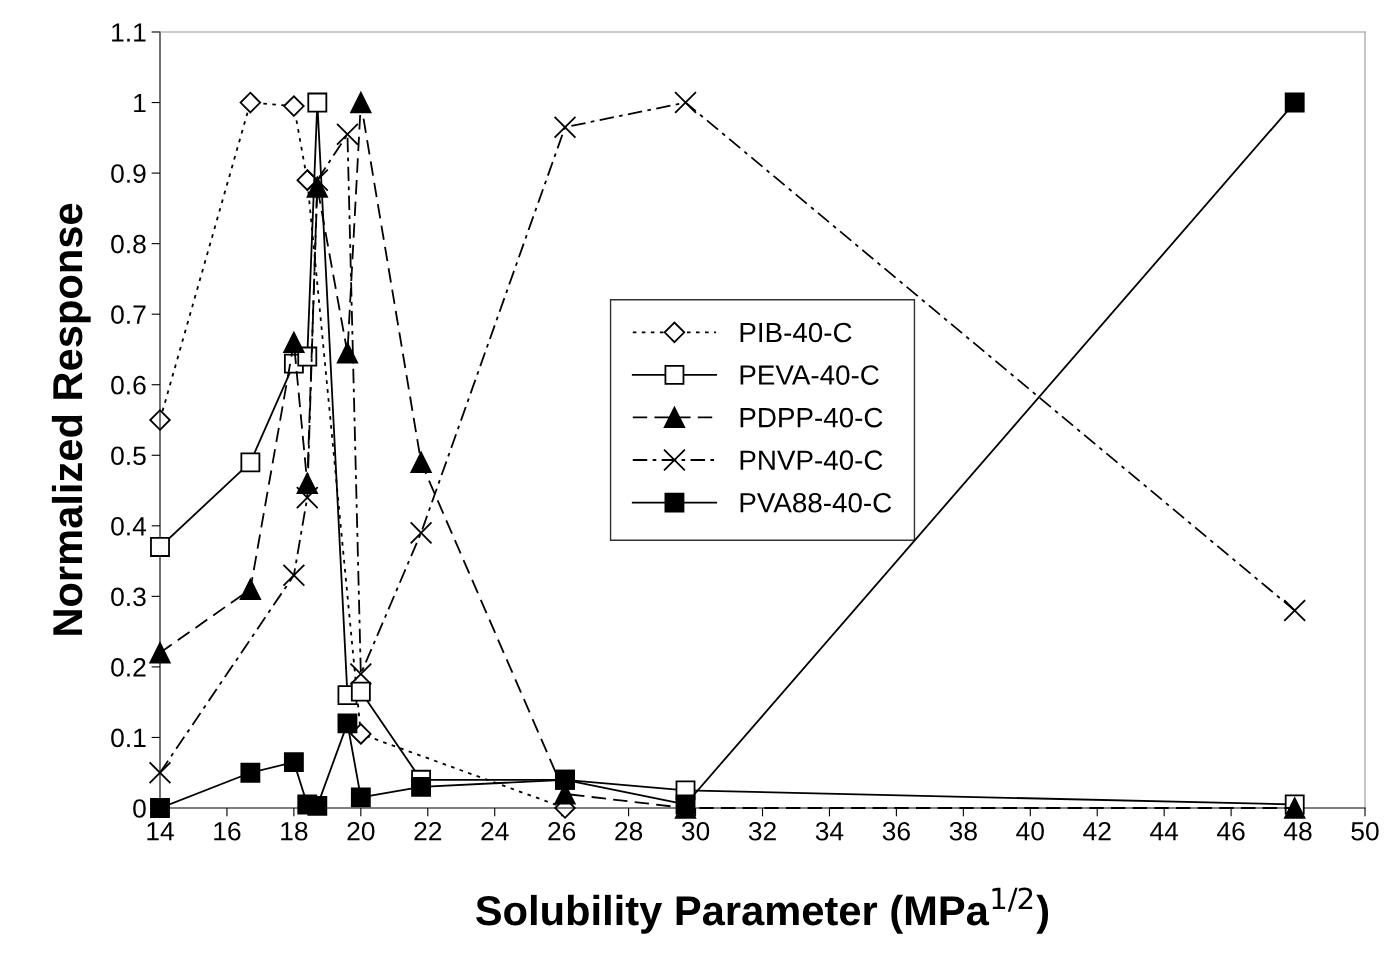  Describe the element at coordinates (160, 831) in the screenshot. I see `x-tick-label: 14` at that location.